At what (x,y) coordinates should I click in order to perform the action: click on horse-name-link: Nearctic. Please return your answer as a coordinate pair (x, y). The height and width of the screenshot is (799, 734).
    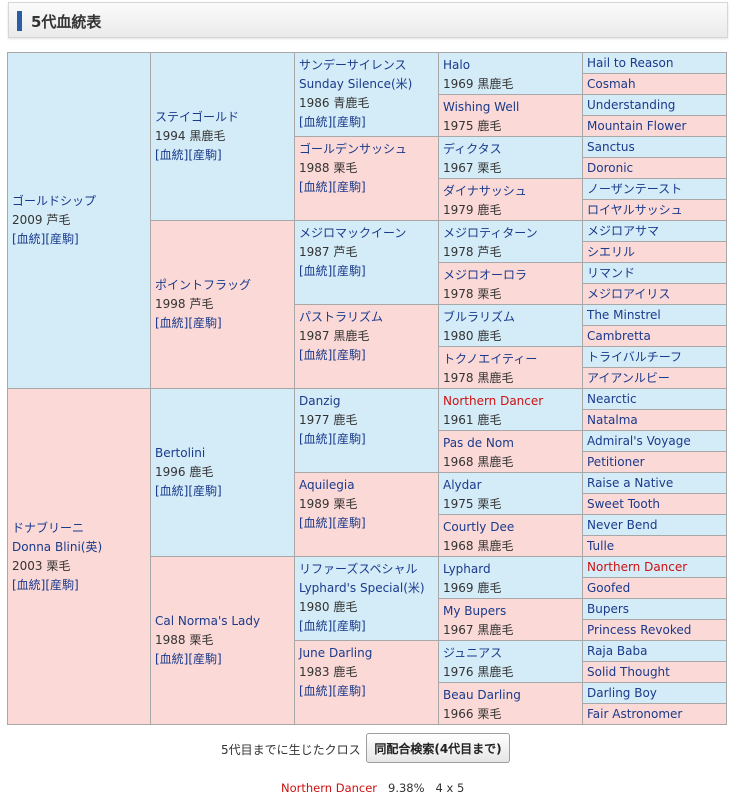
    Looking at the image, I should click on (612, 399).